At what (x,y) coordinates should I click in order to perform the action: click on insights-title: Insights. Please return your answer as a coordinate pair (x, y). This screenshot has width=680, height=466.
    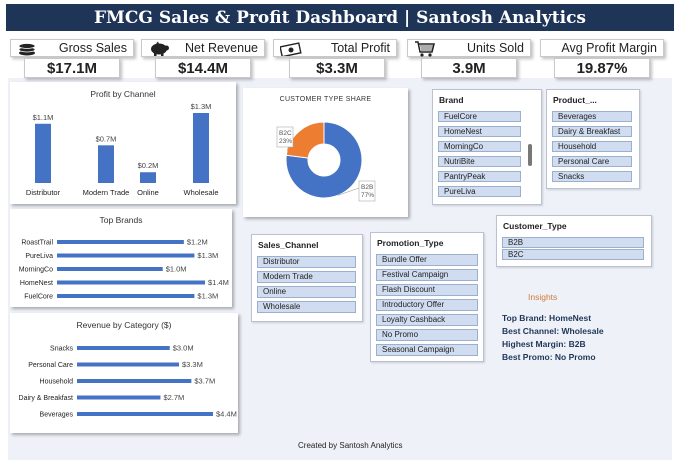
    Looking at the image, I should click on (543, 297).